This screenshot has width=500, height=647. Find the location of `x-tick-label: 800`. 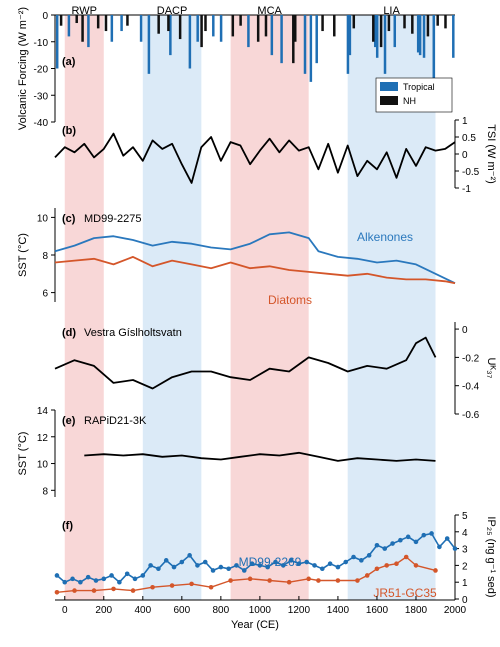

x-tick-label: 800 is located at coordinates (221, 610).